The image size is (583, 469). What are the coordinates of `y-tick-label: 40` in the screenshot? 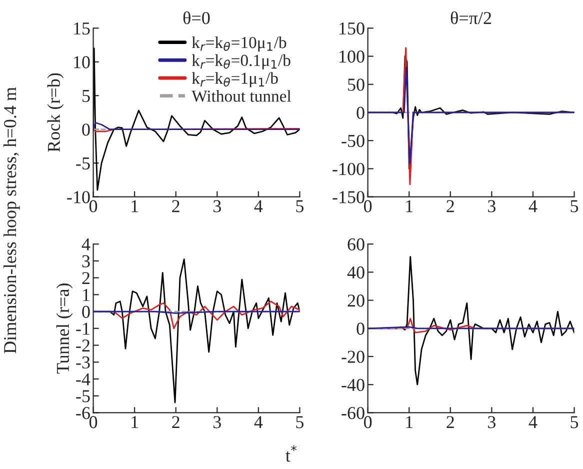 It's located at (355, 272).